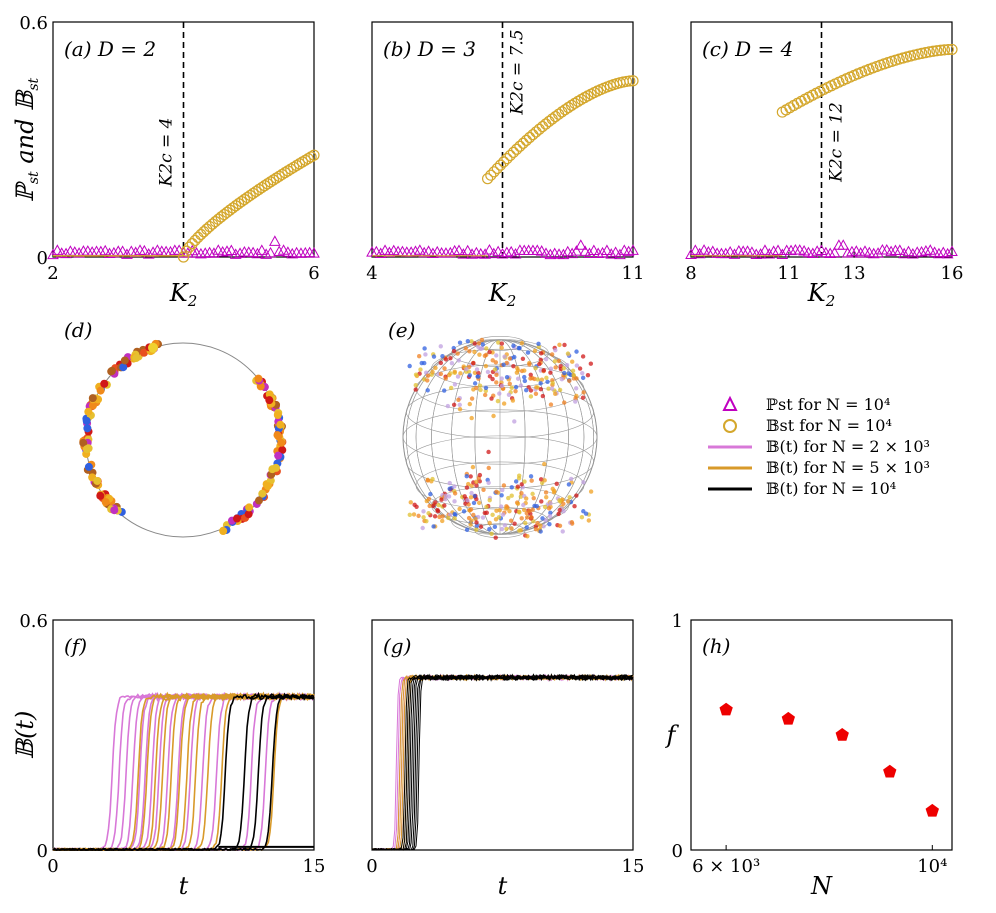  I want to click on panel-h: 6 × 10³ 10⁴ 0 1 Nf, so click(806, 755).